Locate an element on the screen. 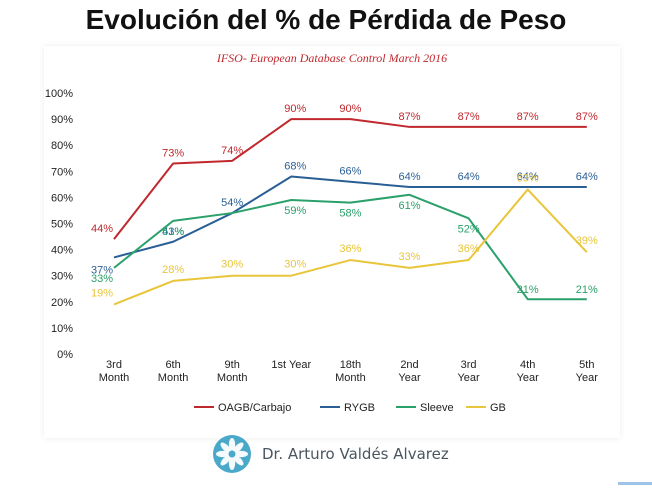  doctor-name: Dr. Arturo Valdés Alvarez is located at coordinates (355, 454).